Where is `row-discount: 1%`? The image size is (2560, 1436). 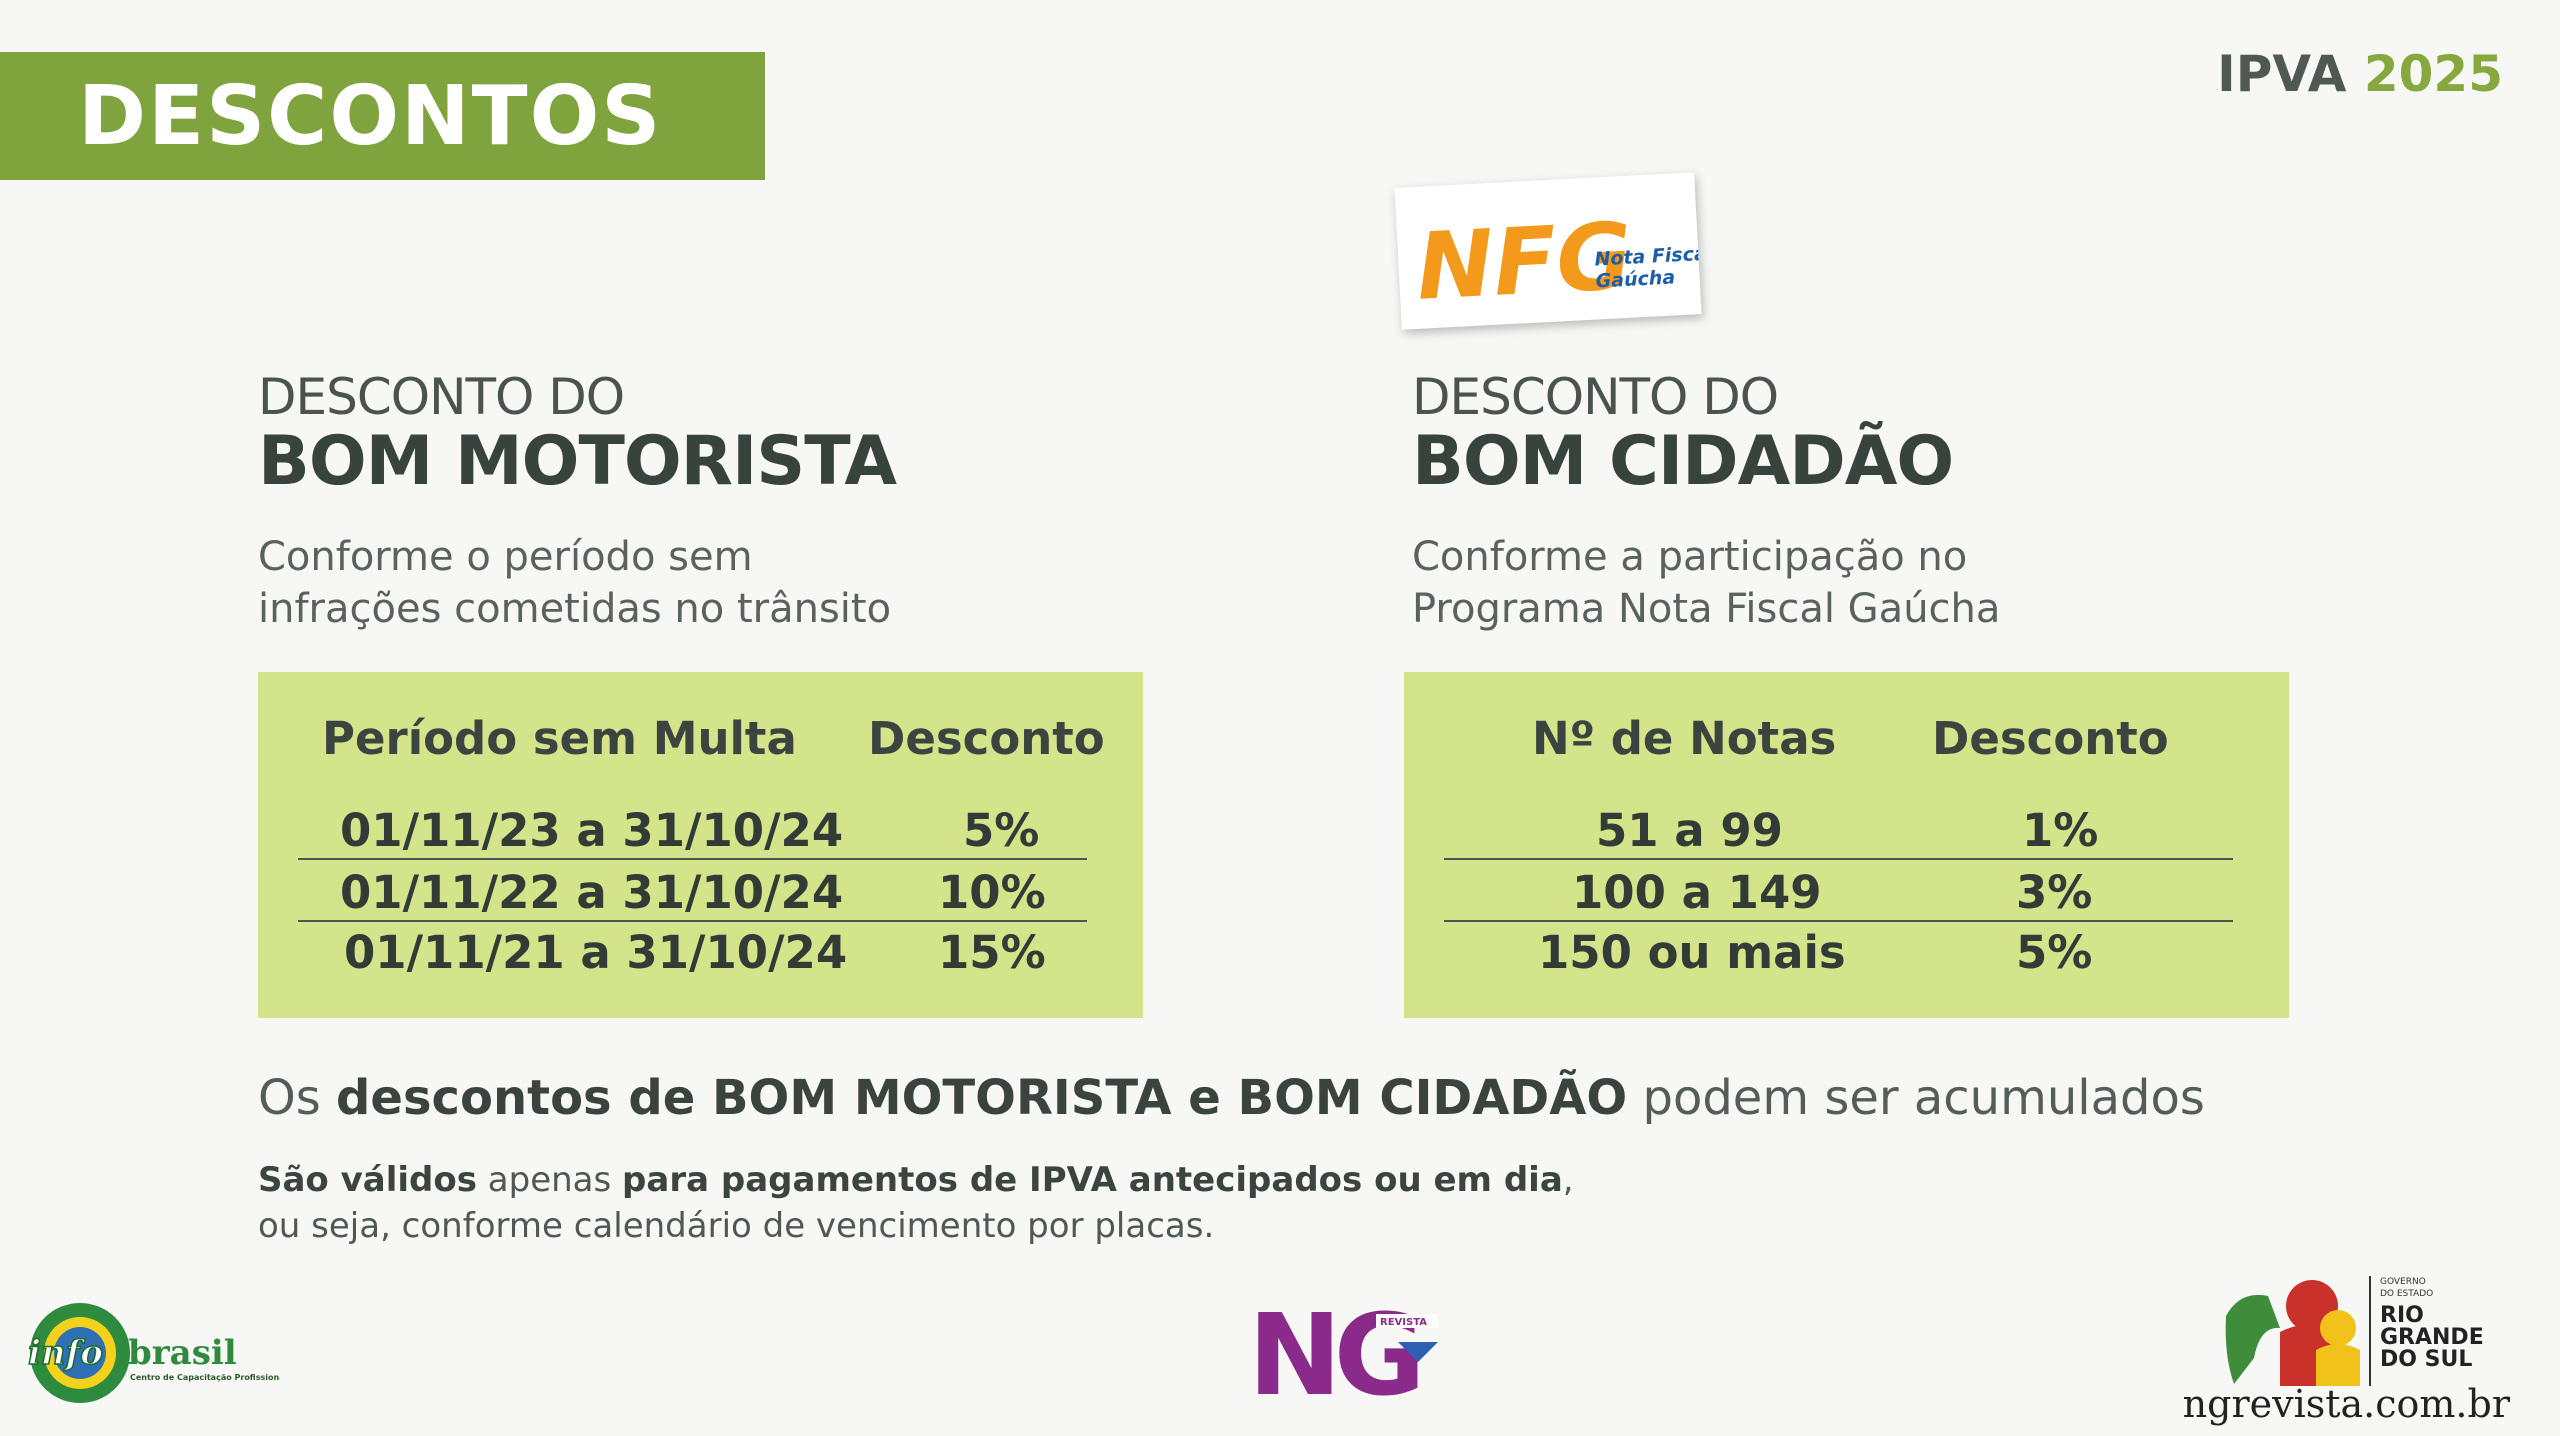
row-discount: 1% is located at coordinates (2060, 830).